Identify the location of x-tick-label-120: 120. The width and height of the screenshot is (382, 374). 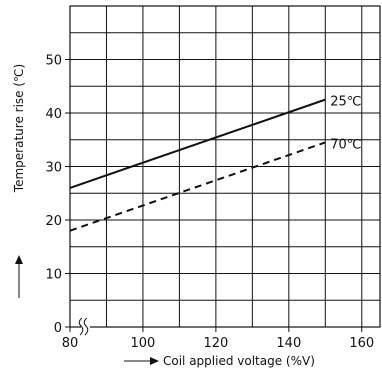
(215, 343).